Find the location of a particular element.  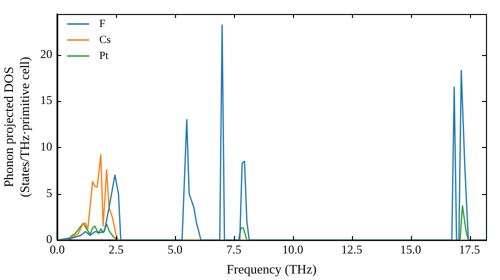

y-tick-label: 20 is located at coordinates (46, 53).